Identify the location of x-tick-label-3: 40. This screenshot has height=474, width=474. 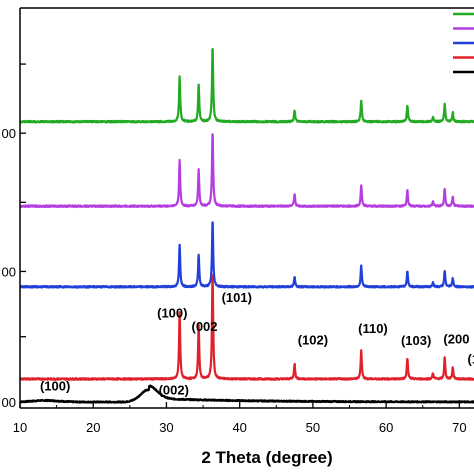
(239, 427).